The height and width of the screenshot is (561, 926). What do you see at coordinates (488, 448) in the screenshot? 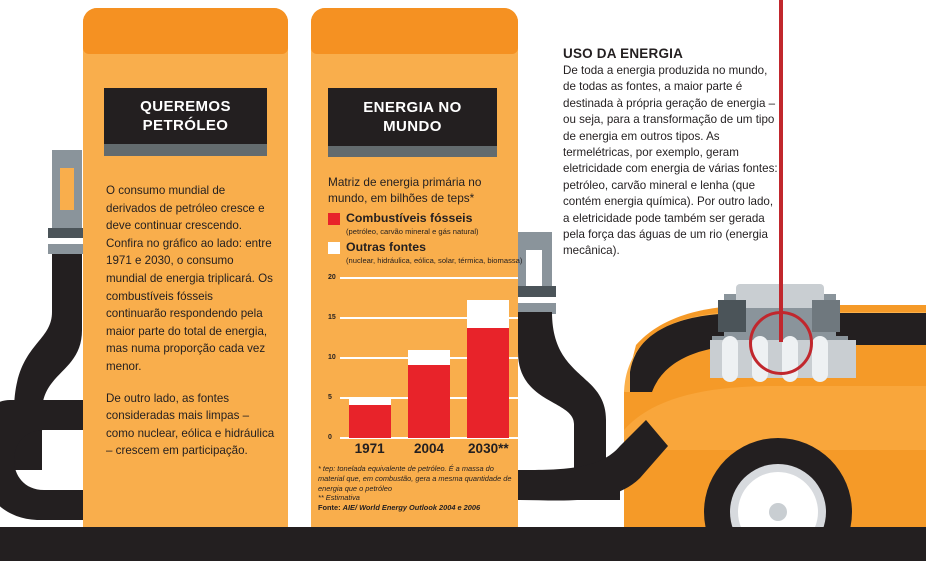
I see `chart-x-tick-label: 2030**` at bounding box center [488, 448].